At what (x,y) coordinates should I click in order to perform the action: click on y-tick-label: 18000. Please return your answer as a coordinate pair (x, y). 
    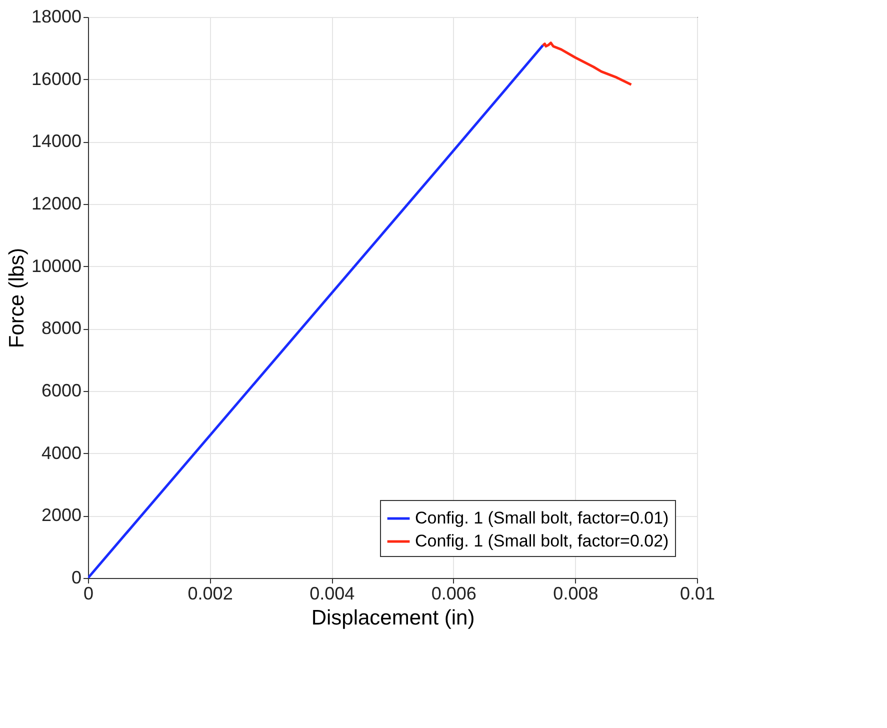
    Looking at the image, I should click on (56, 16).